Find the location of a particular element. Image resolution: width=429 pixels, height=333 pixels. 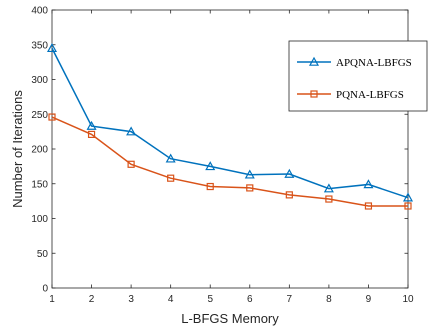

x-tick-label: 1 is located at coordinates (52, 299).